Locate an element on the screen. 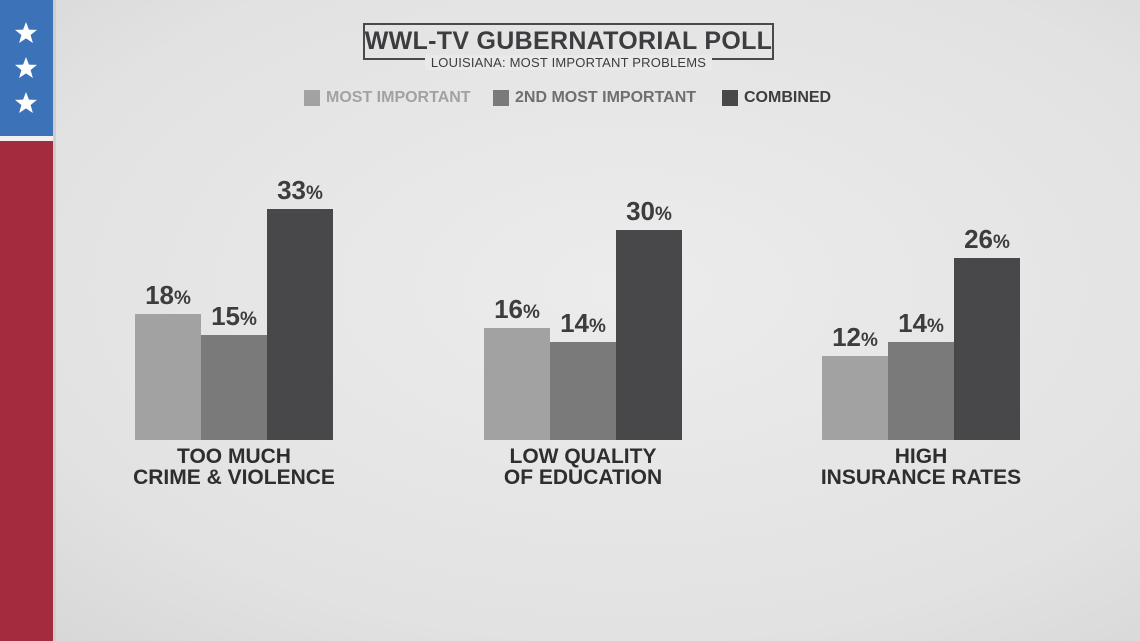 This screenshot has width=1140, height=641. legend-label: MOST IMPORTANT is located at coordinates (398, 97).